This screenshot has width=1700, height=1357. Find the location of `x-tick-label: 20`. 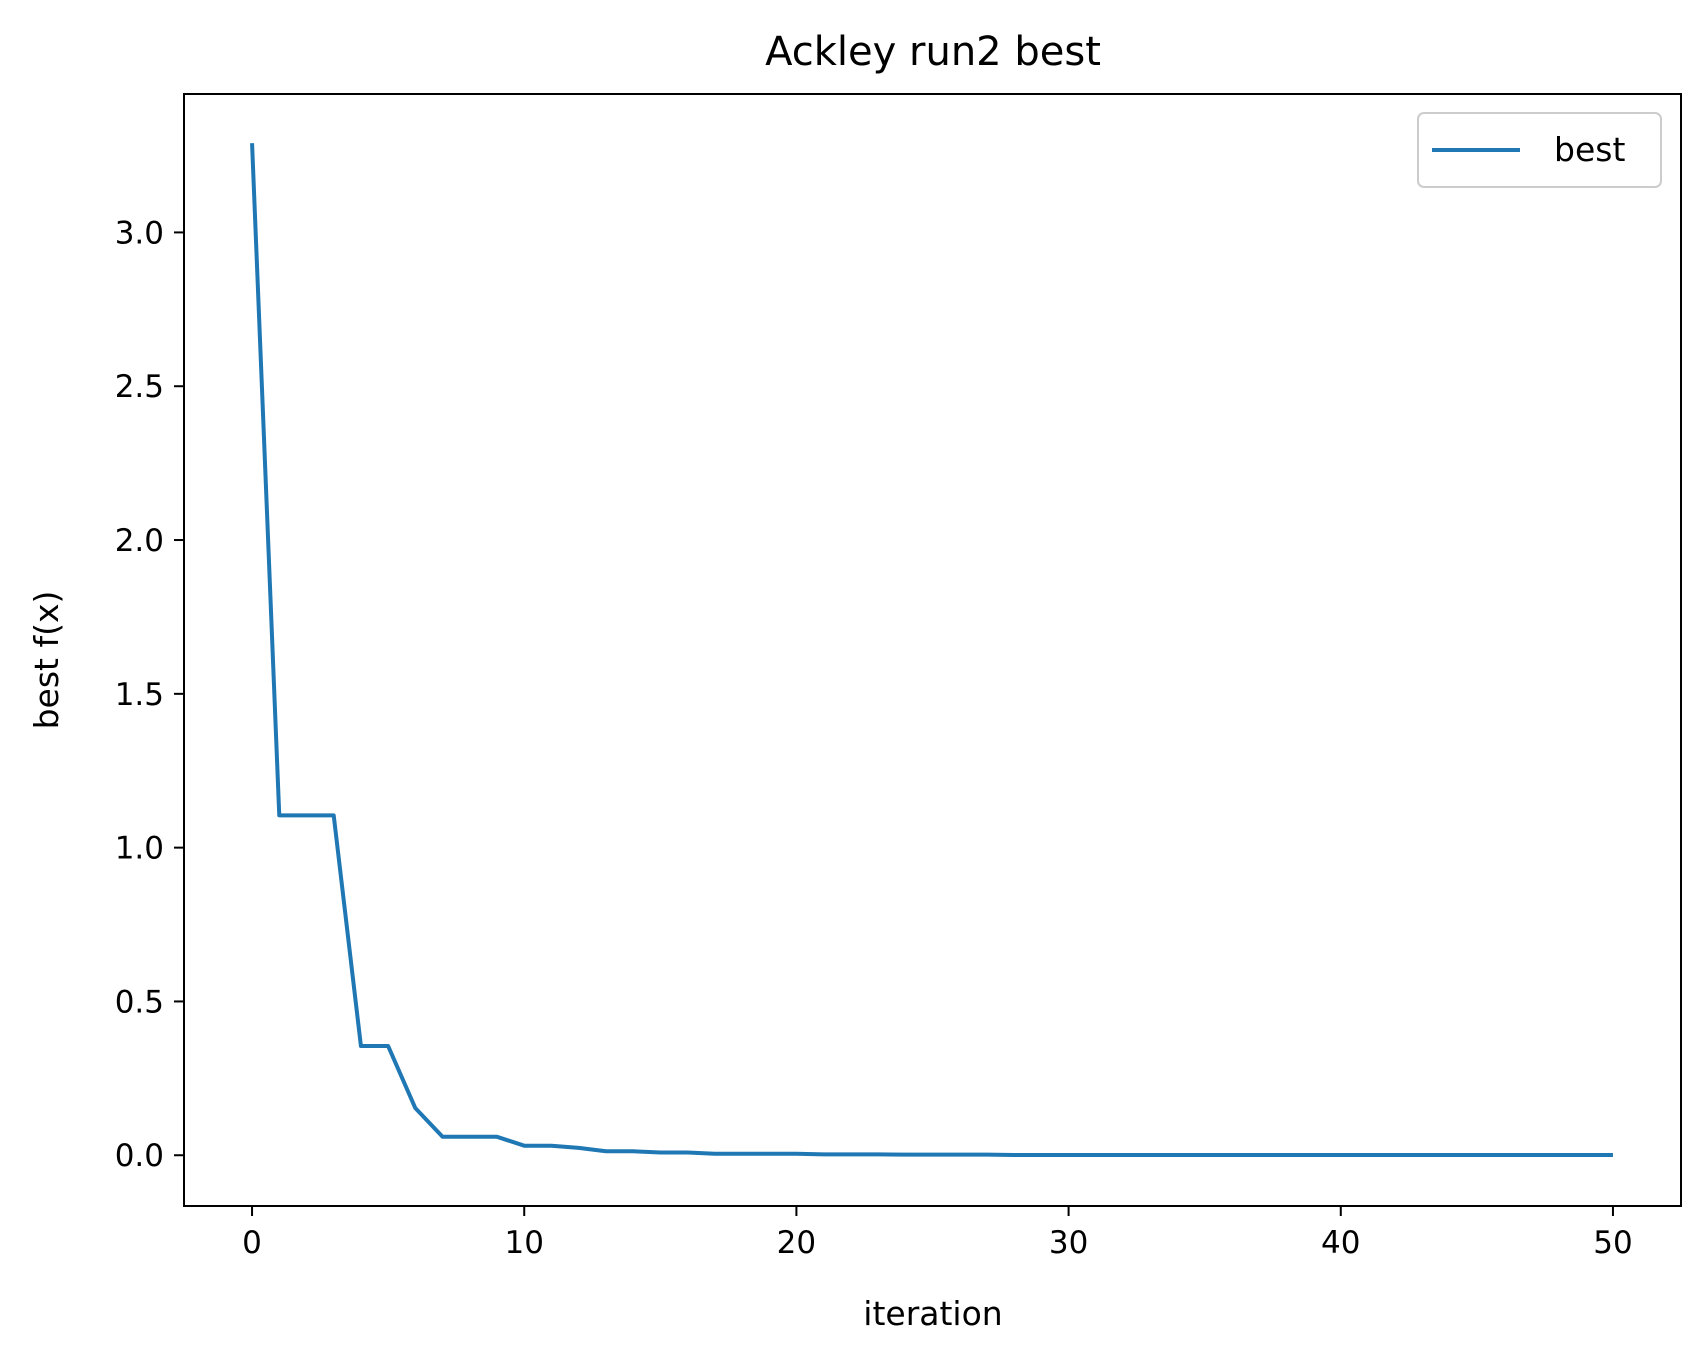

x-tick-label: 20 is located at coordinates (796, 1243).